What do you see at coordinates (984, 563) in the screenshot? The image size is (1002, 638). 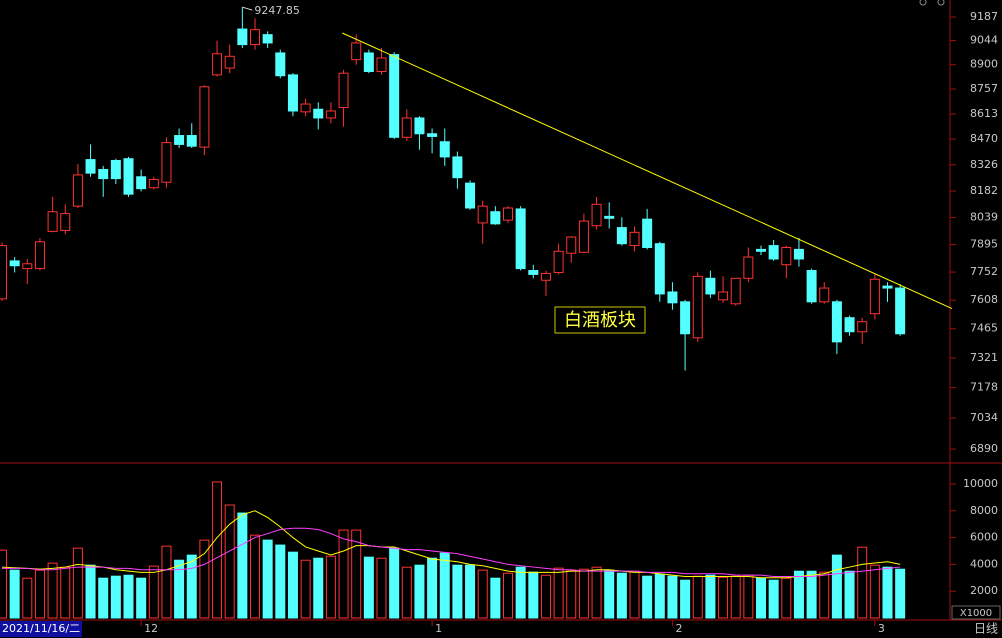 I see `y-tick-label: 4000` at bounding box center [984, 563].